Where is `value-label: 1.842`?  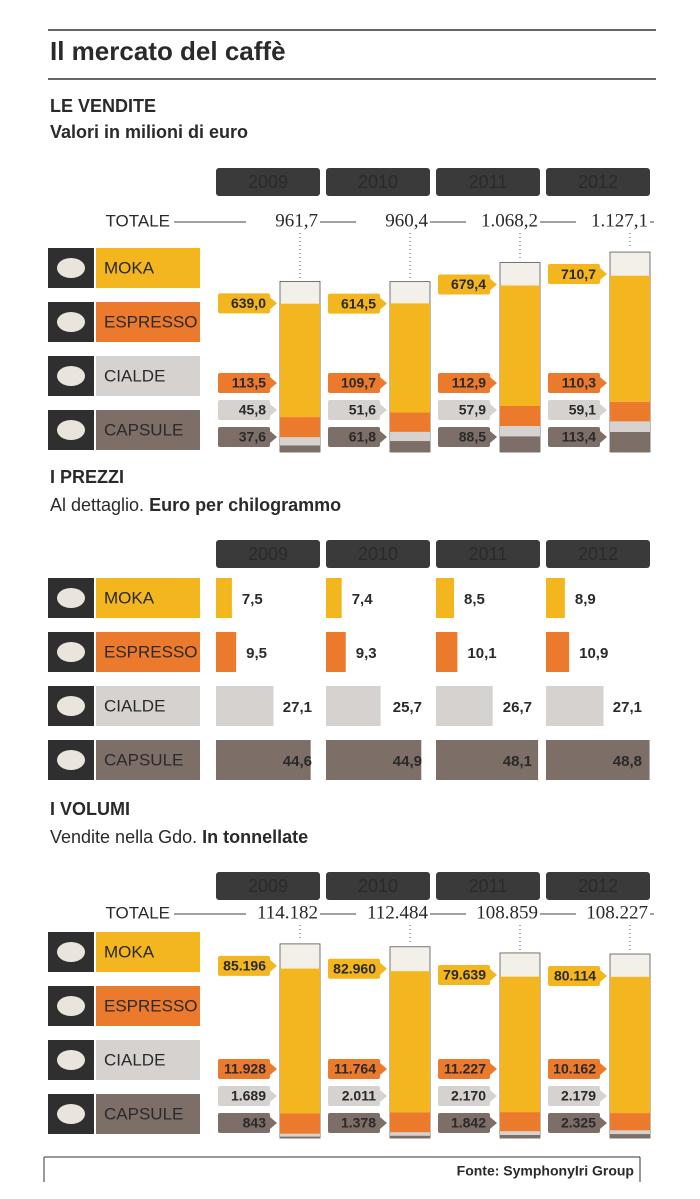
value-label: 1.842 is located at coordinates (468, 1123).